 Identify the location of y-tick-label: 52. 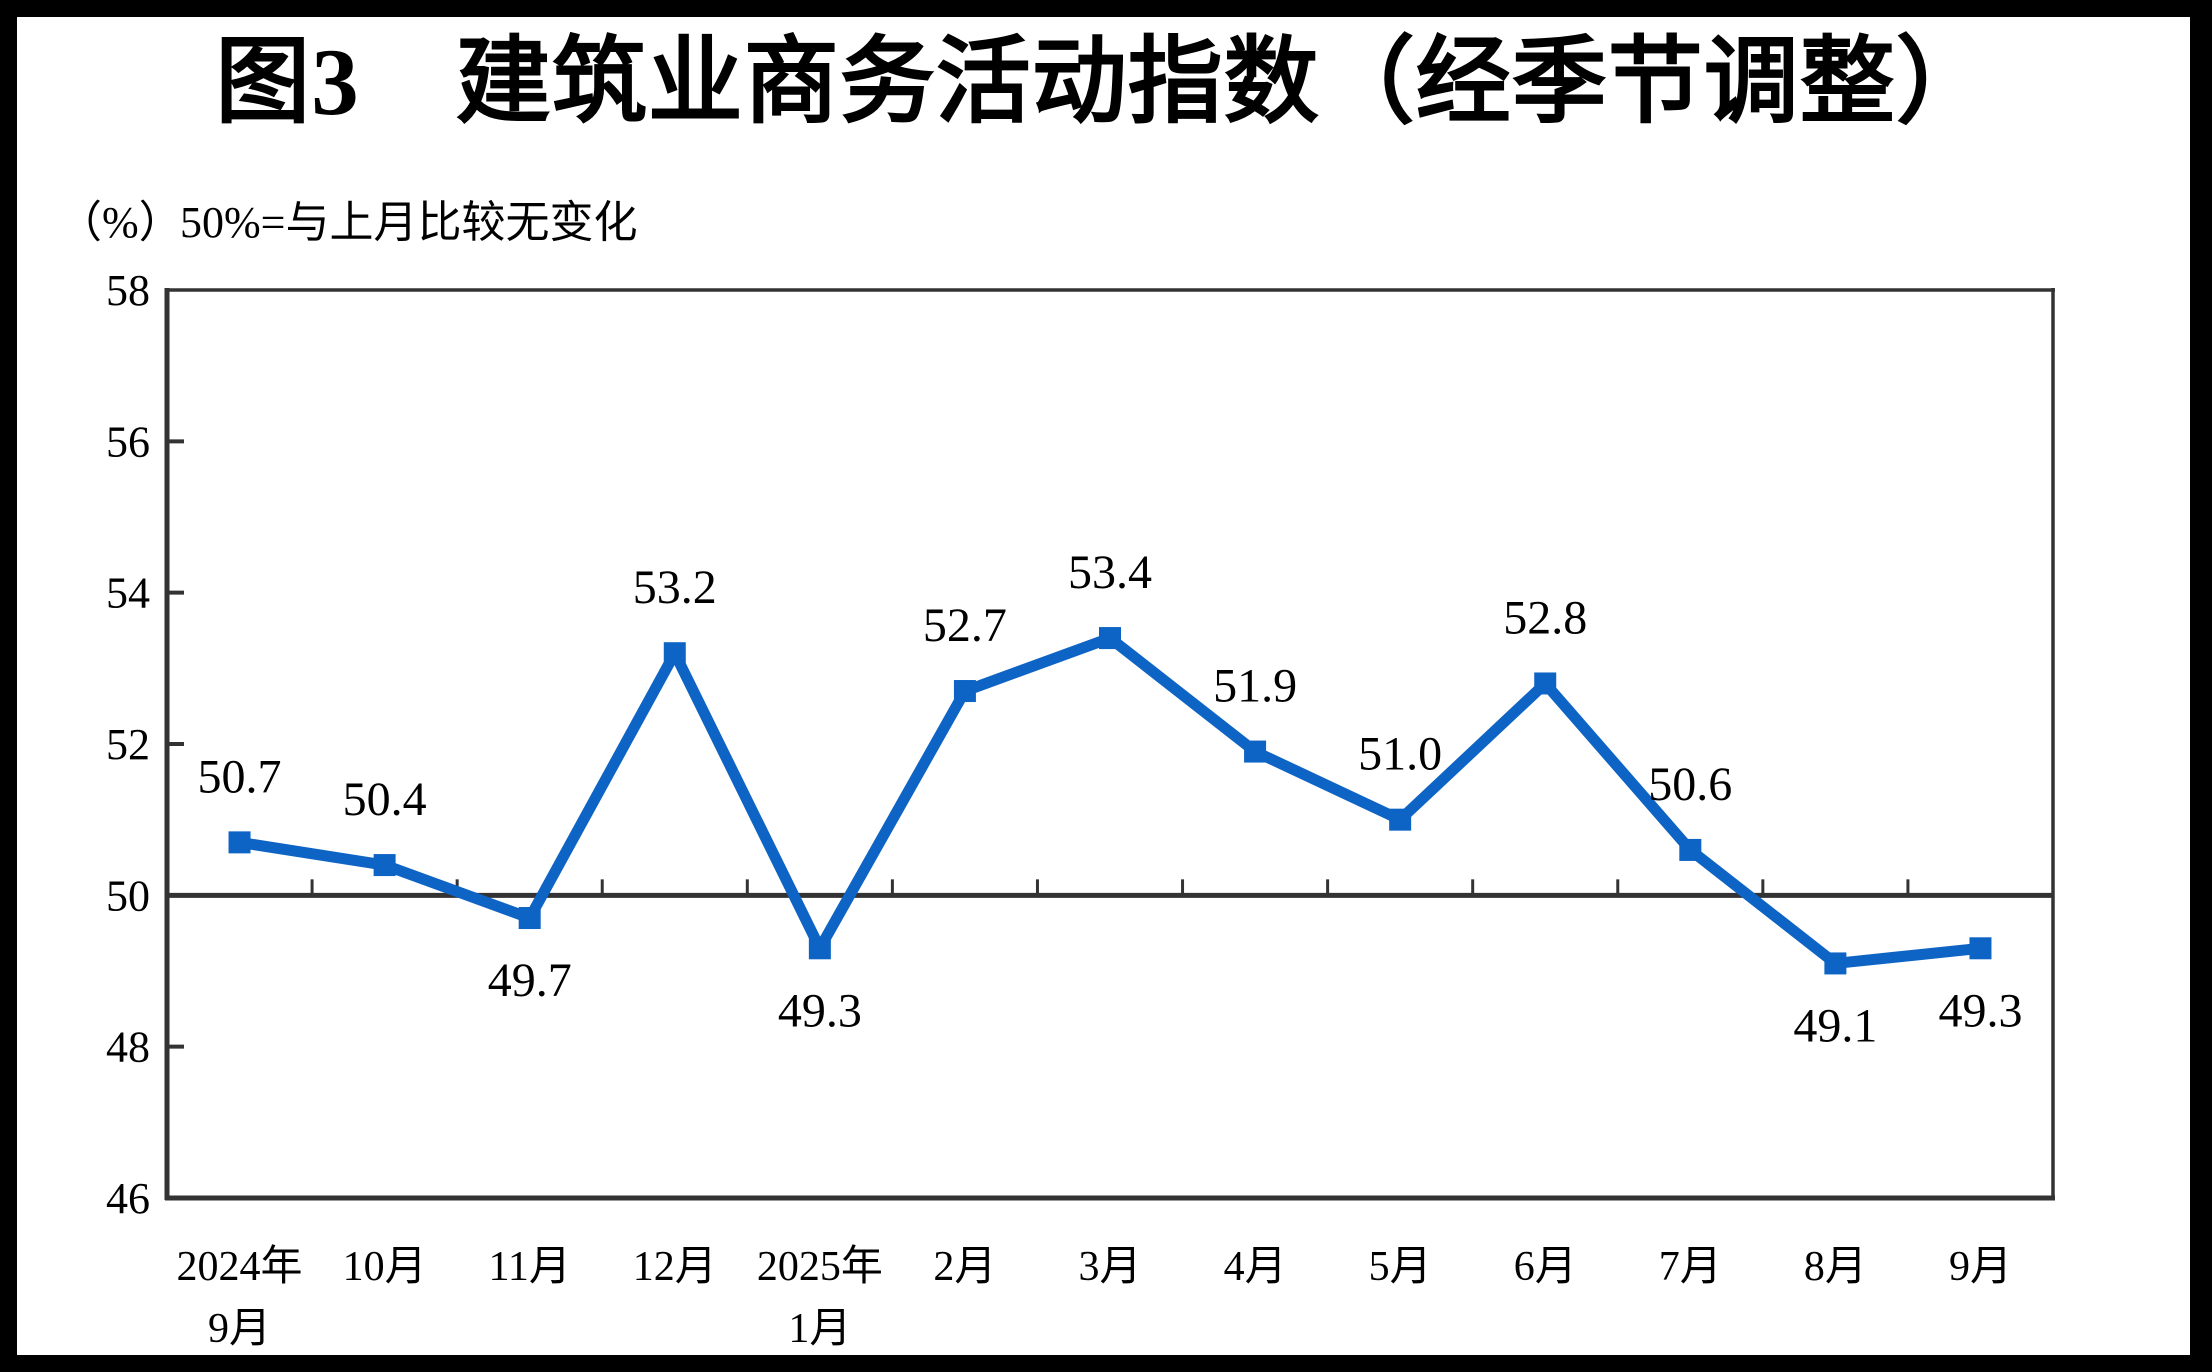
(128, 744).